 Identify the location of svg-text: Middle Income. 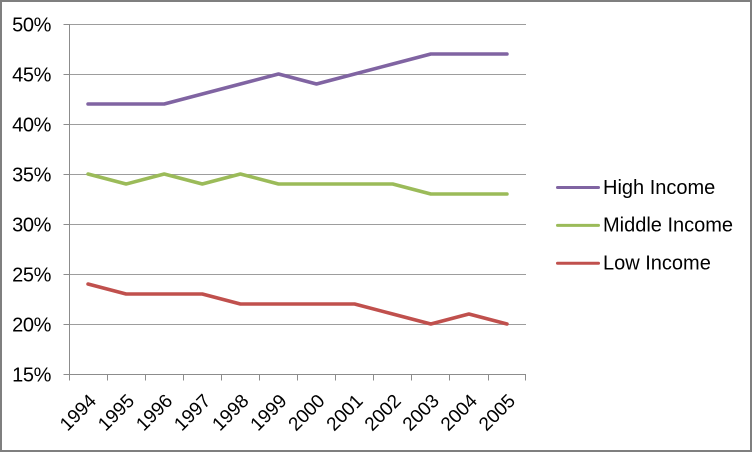
(668, 226).